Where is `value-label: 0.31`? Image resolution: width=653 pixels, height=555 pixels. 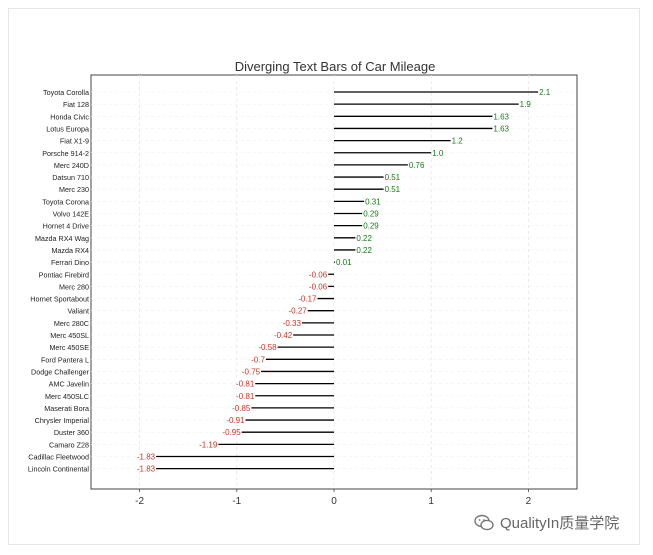
value-label: 0.31 is located at coordinates (373, 201).